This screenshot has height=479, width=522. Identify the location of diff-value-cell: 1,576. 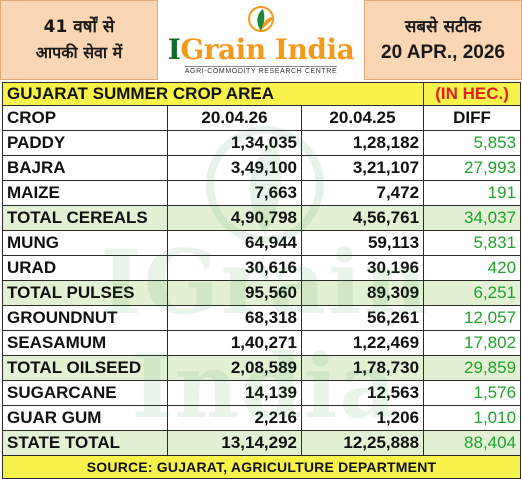
(472, 393).